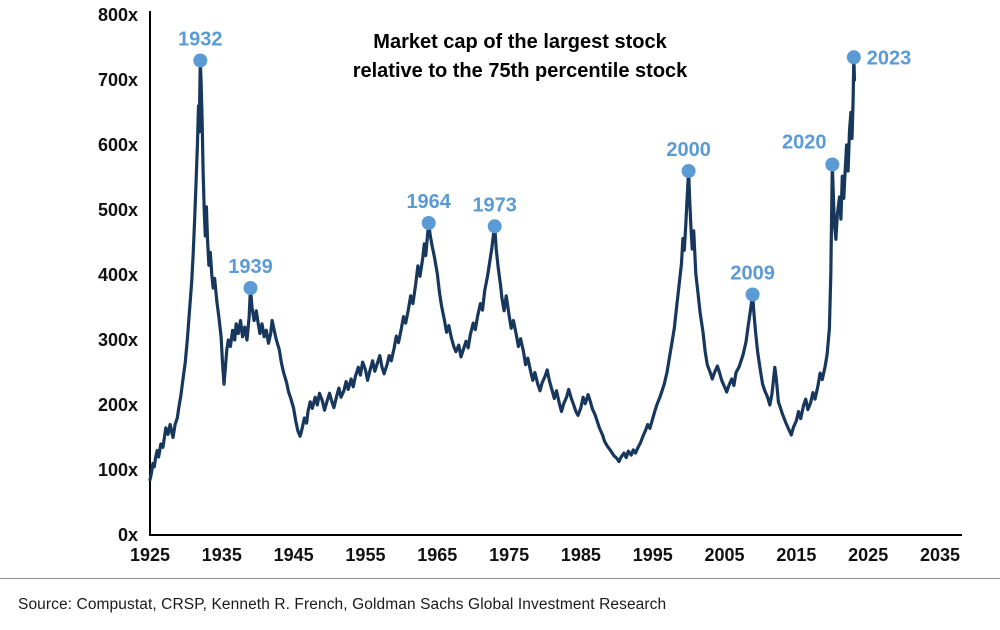  I want to click on peak-label: 2000, so click(688, 150).